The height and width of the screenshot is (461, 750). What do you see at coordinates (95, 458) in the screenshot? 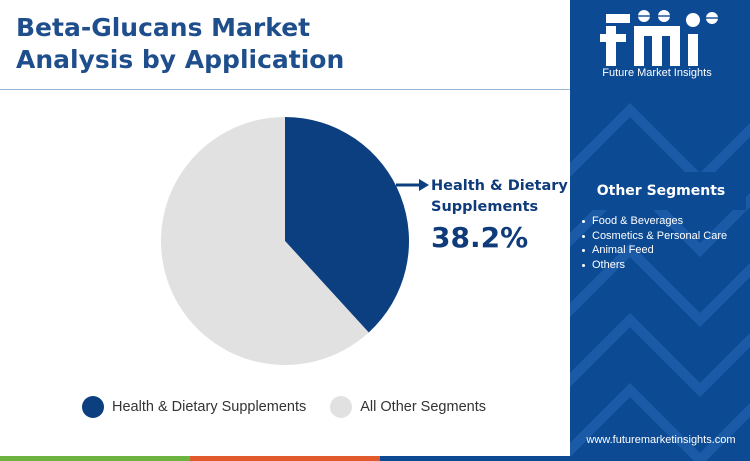
I see `bottom-bar-green` at bounding box center [95, 458].